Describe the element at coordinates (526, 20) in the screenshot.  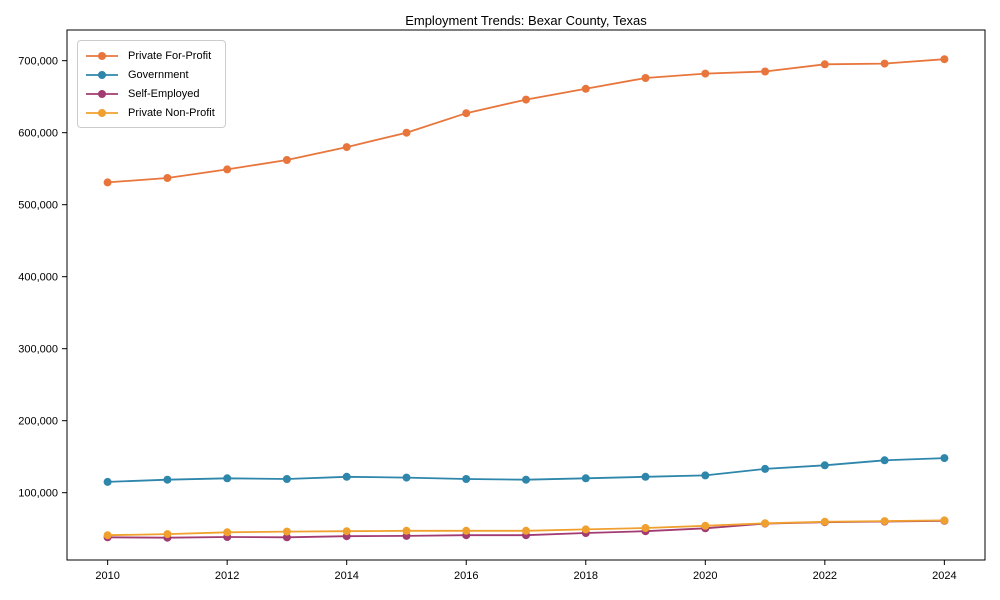
I see `chart-title: Employment Trends: Bexar County, Texas` at that location.